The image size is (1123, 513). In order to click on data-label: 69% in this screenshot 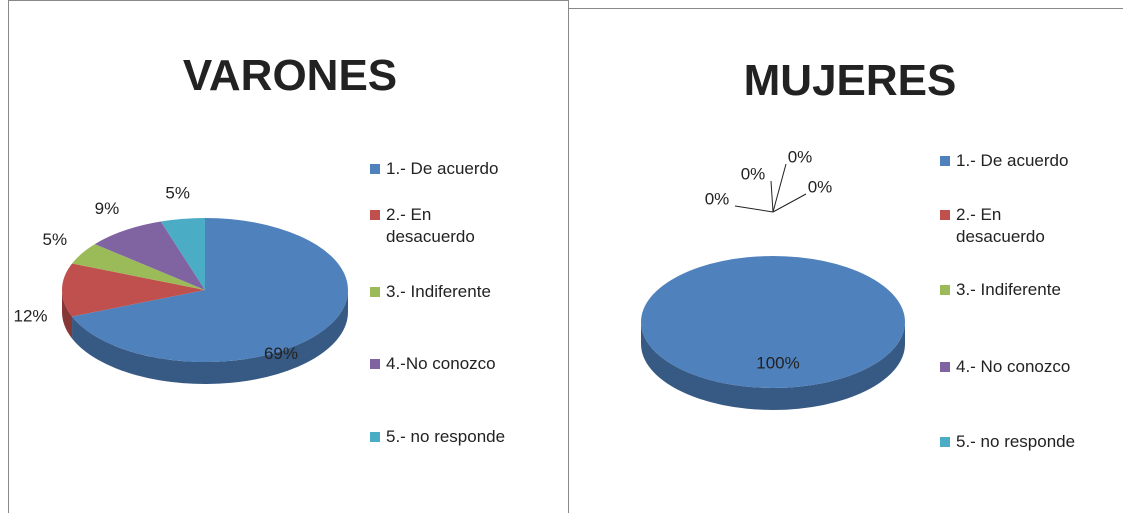, I will do `click(281, 353)`.